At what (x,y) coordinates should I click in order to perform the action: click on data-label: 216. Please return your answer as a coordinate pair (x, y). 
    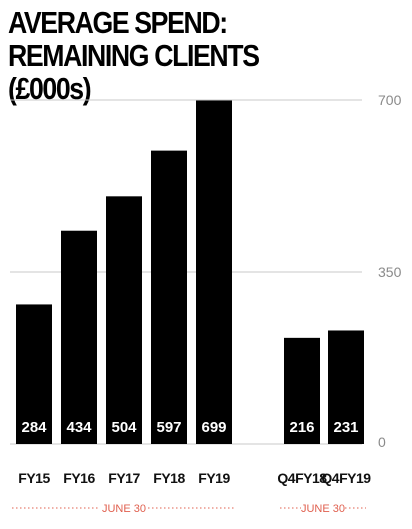
    Looking at the image, I should click on (301, 427).